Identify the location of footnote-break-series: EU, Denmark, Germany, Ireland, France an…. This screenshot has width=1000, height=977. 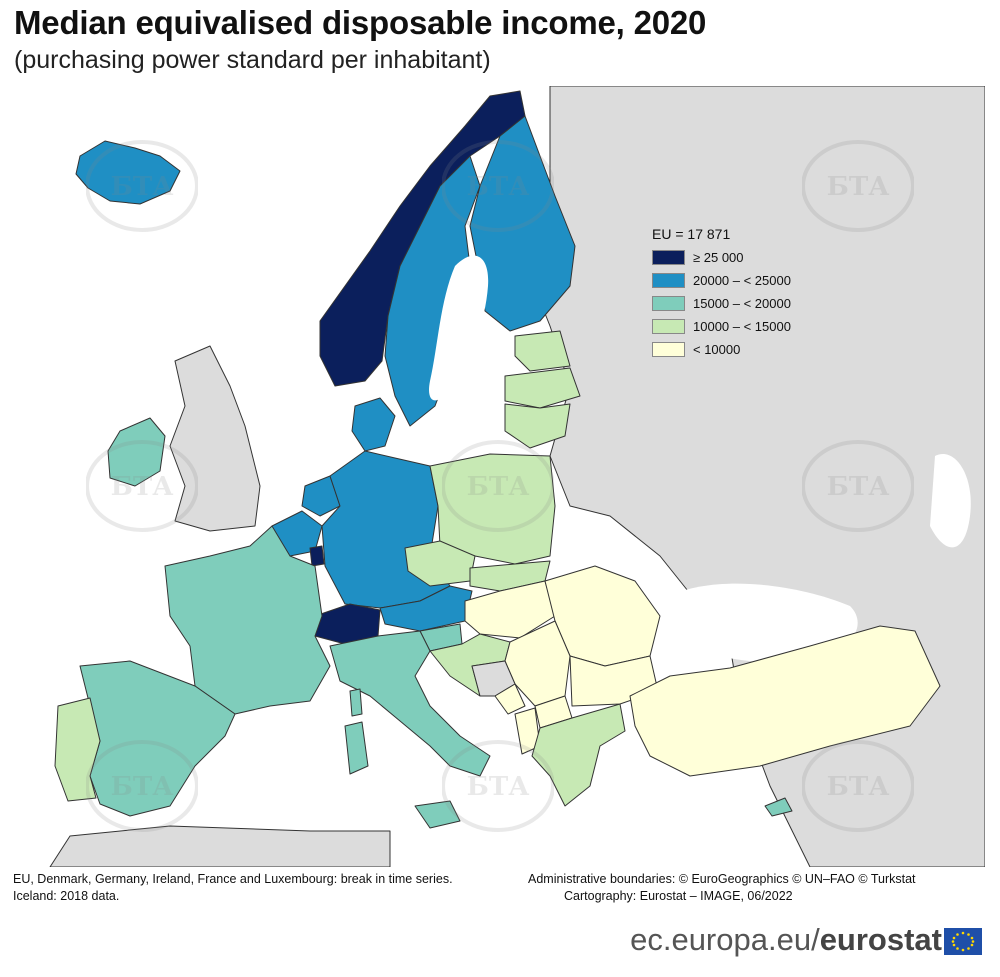
(233, 879).